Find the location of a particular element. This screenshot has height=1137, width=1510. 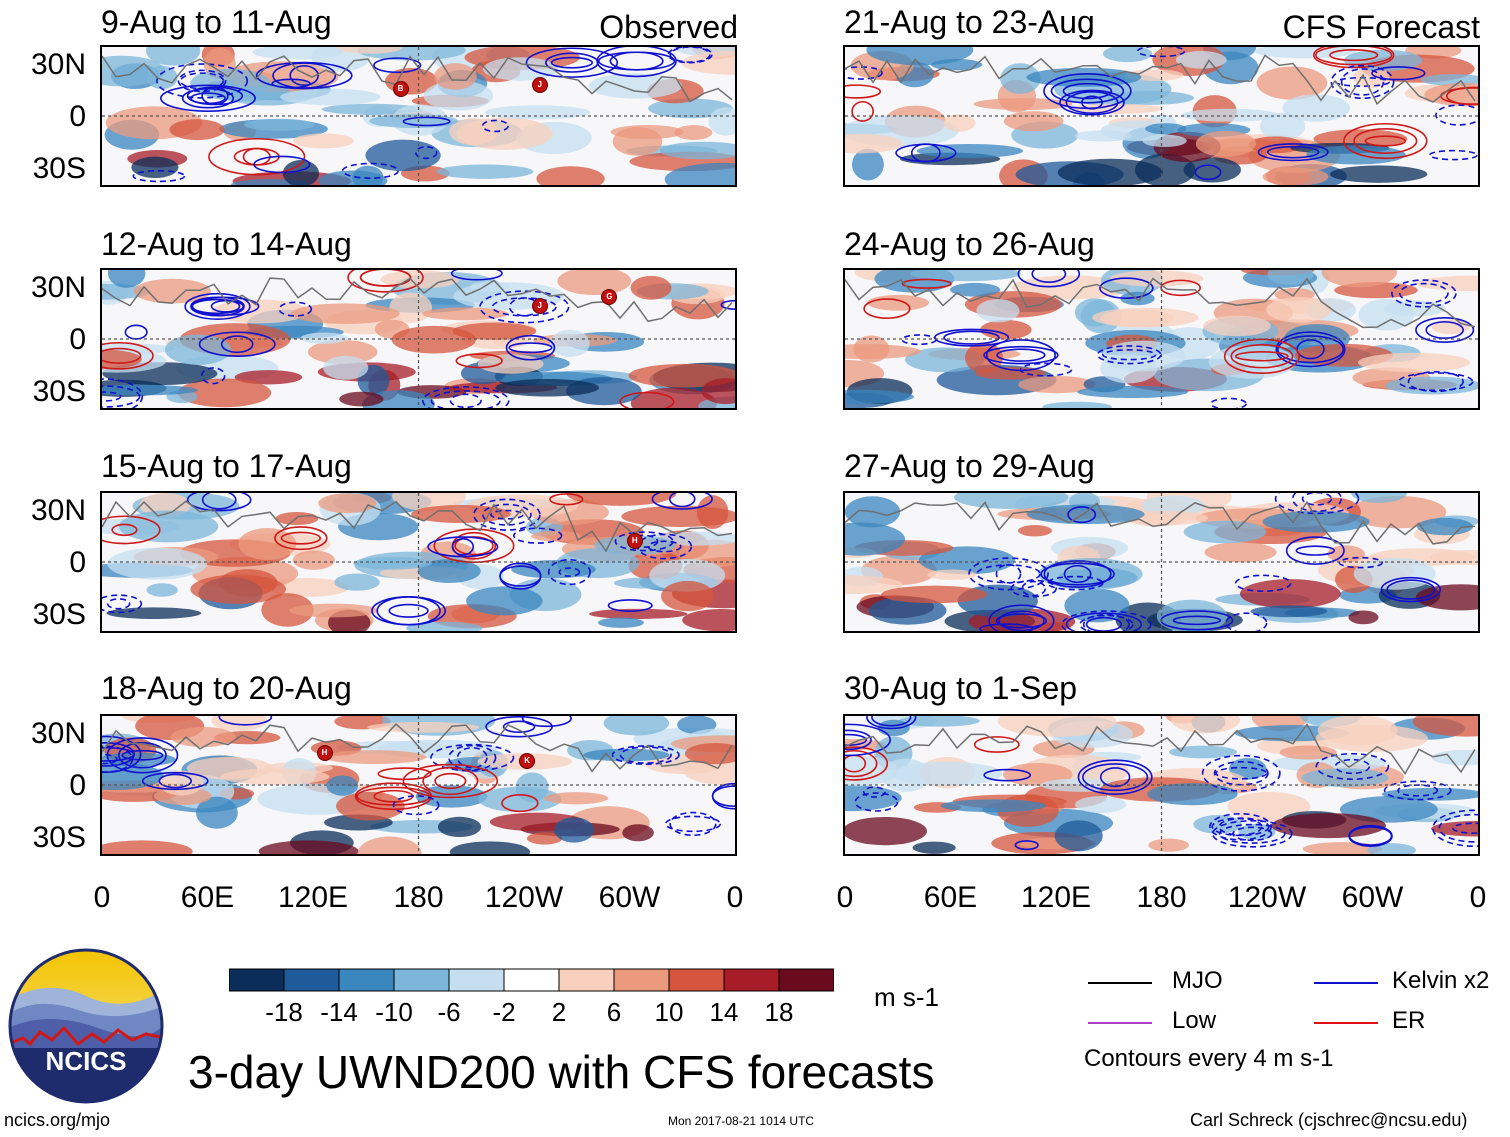

colorbar-tick-label: -2 is located at coordinates (504, 1012).